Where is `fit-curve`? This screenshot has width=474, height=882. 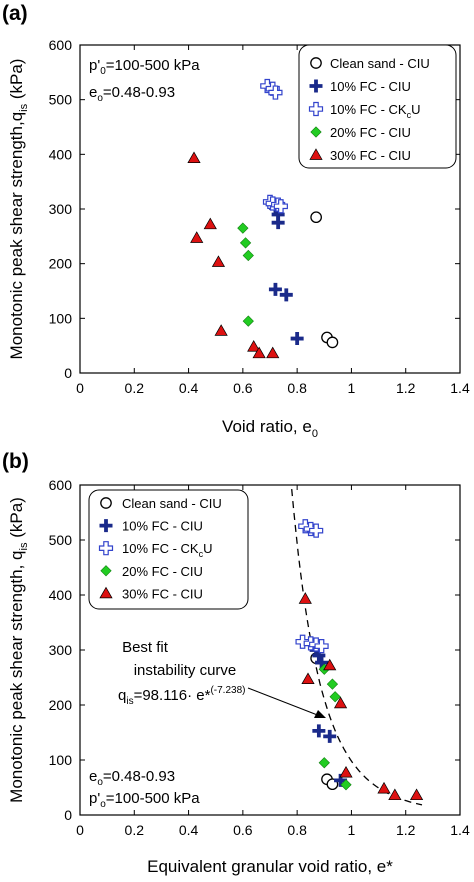
fit-curve is located at coordinates (357, 647).